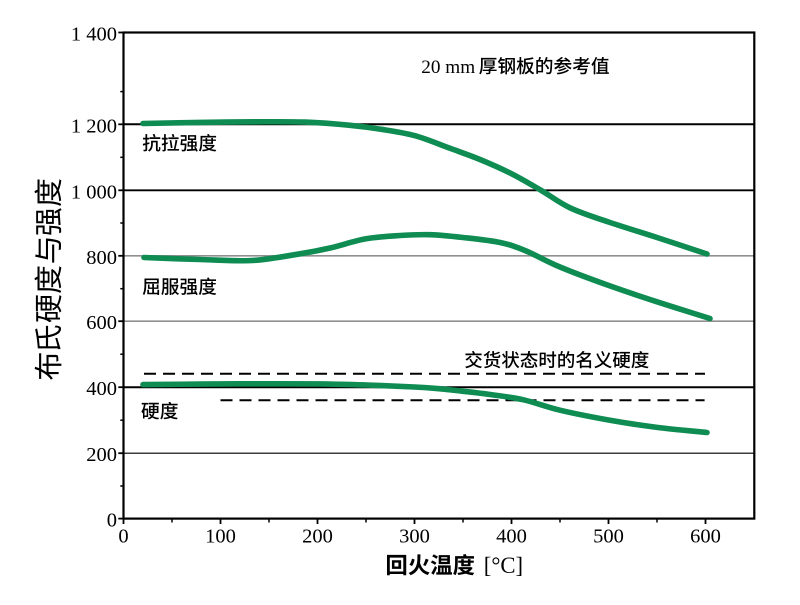 The width and height of the screenshot is (800, 605). I want to click on svg-text: 800, so click(101, 258).